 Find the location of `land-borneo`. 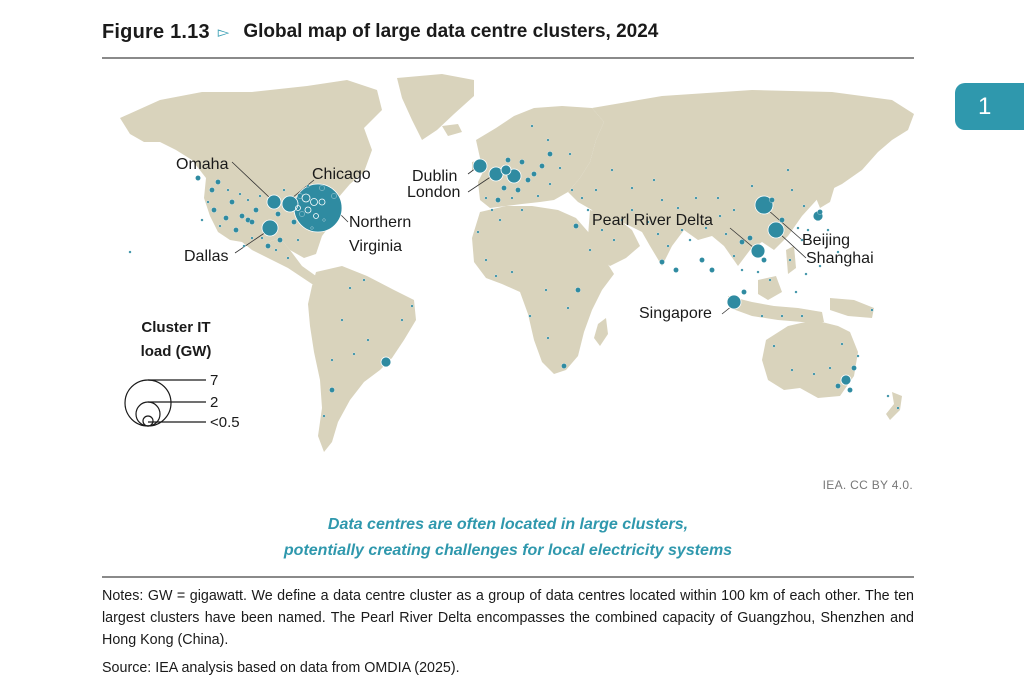

land-borneo is located at coordinates (770, 288).